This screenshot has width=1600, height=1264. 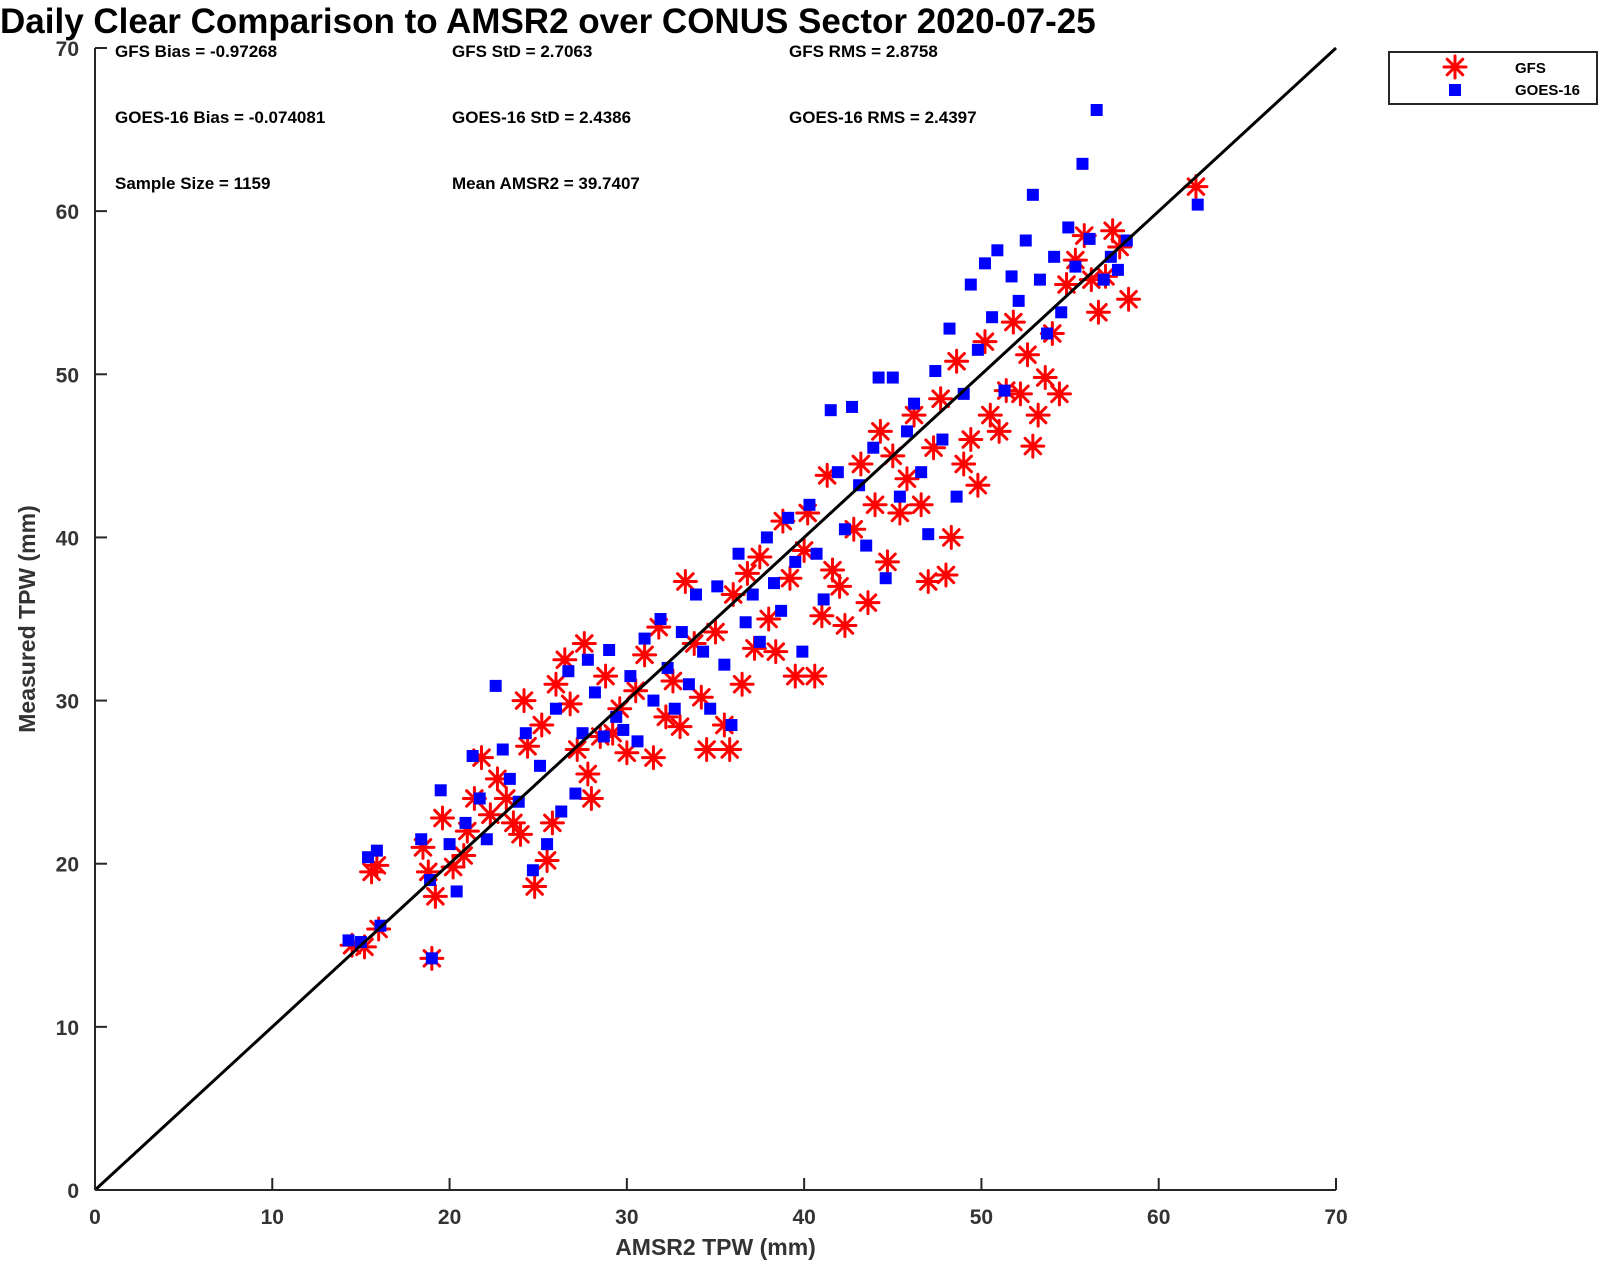 I want to click on y-tick-label: 60, so click(x=67, y=212).